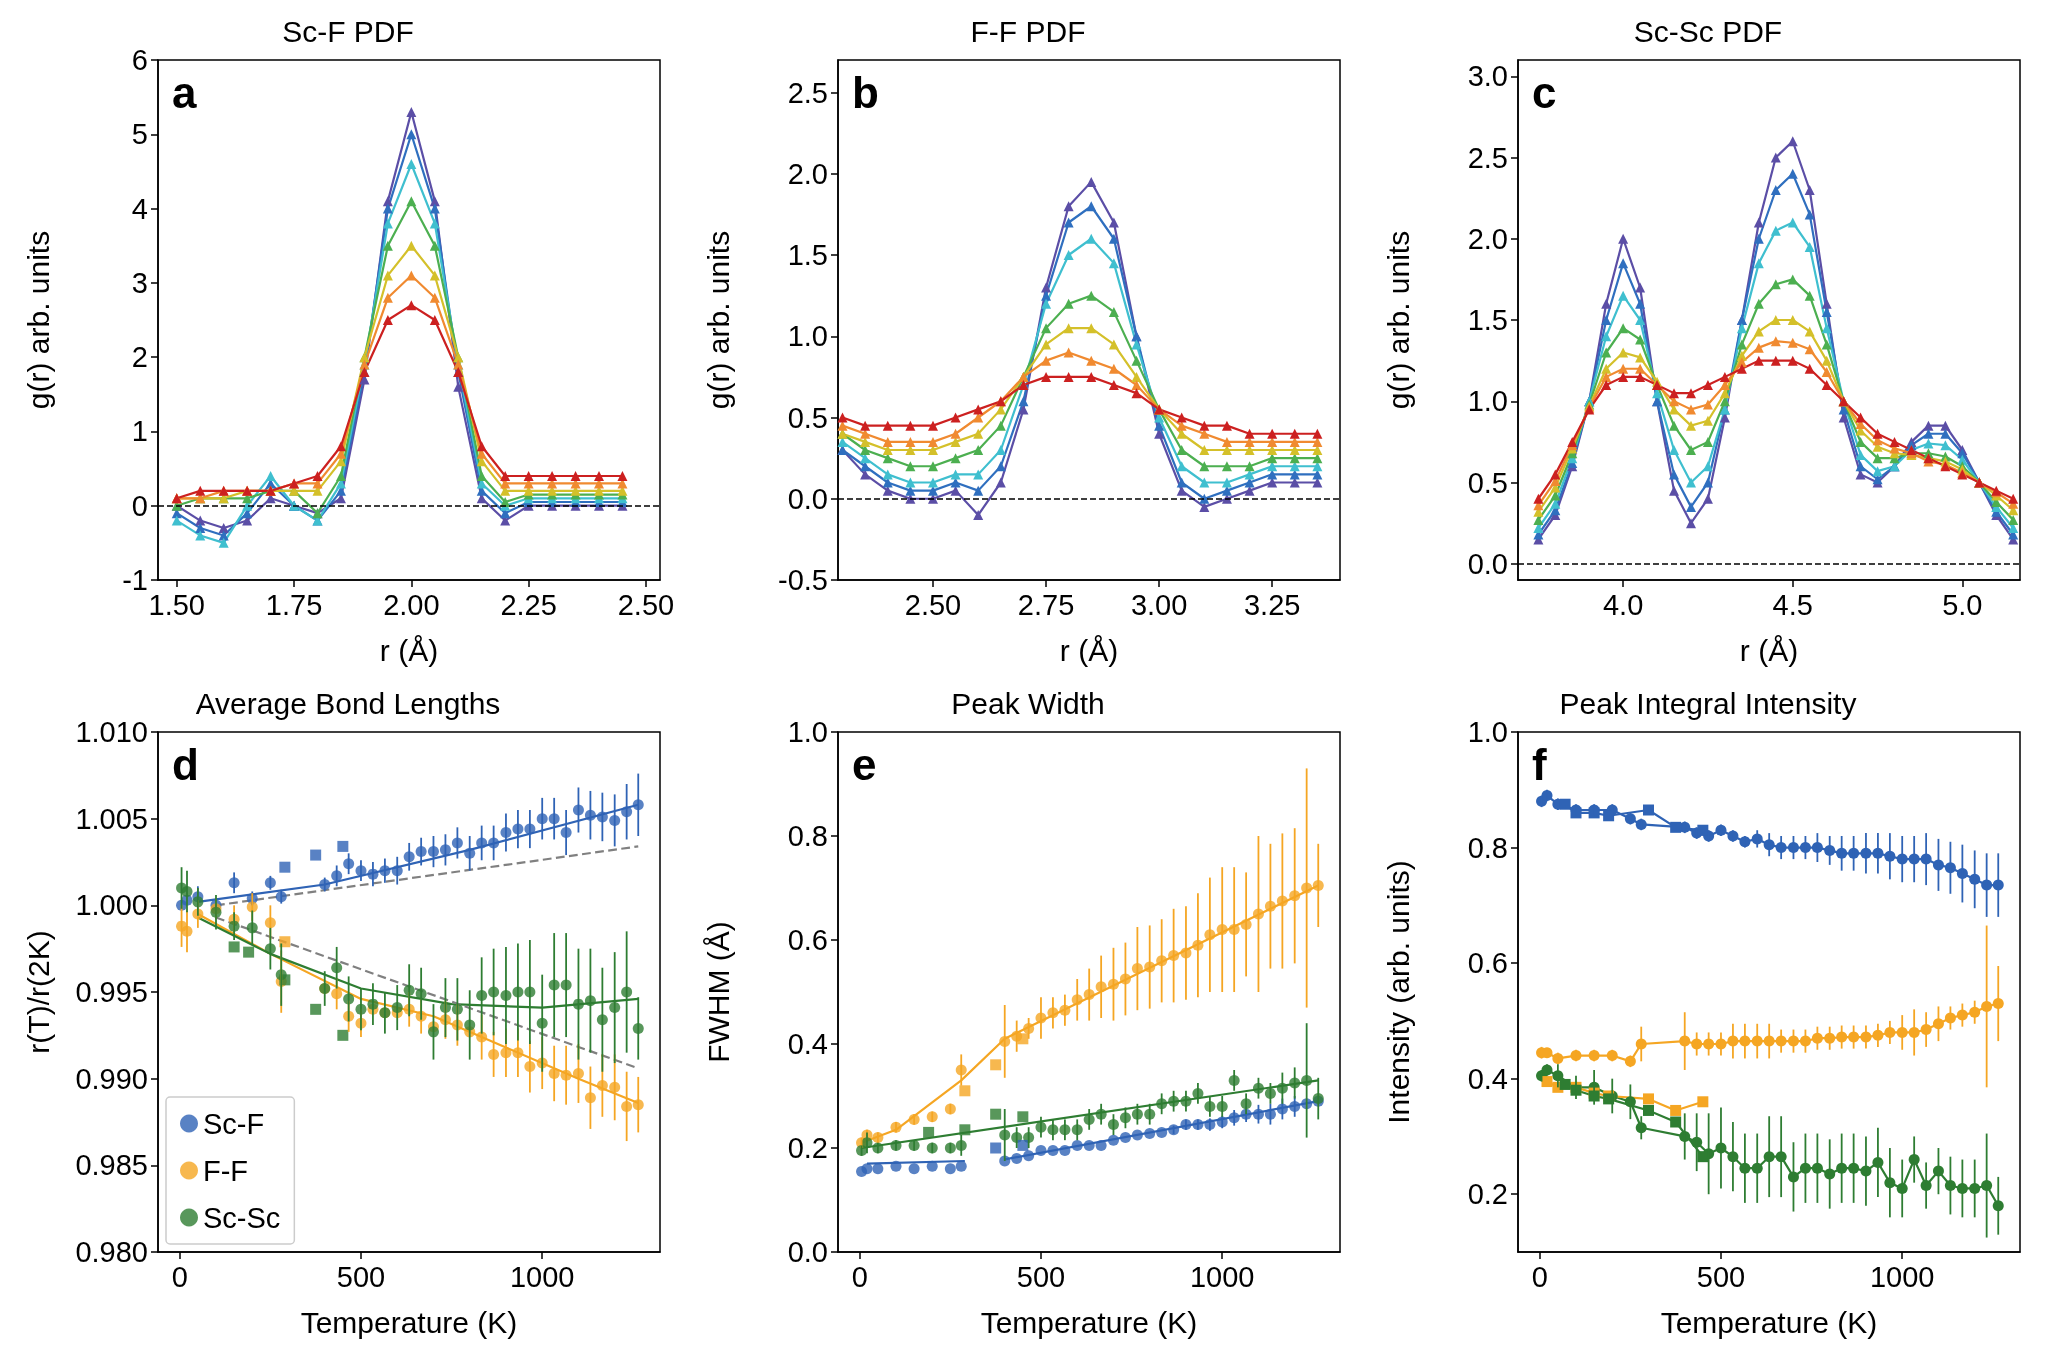 This screenshot has height=1369, width=2061. I want to click on x-tick-label: 1.75, so click(294, 604).